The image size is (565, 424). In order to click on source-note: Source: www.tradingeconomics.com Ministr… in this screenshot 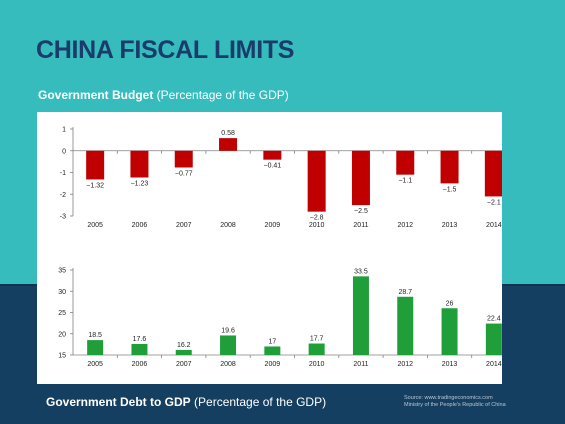, I will do `click(455, 402)`.